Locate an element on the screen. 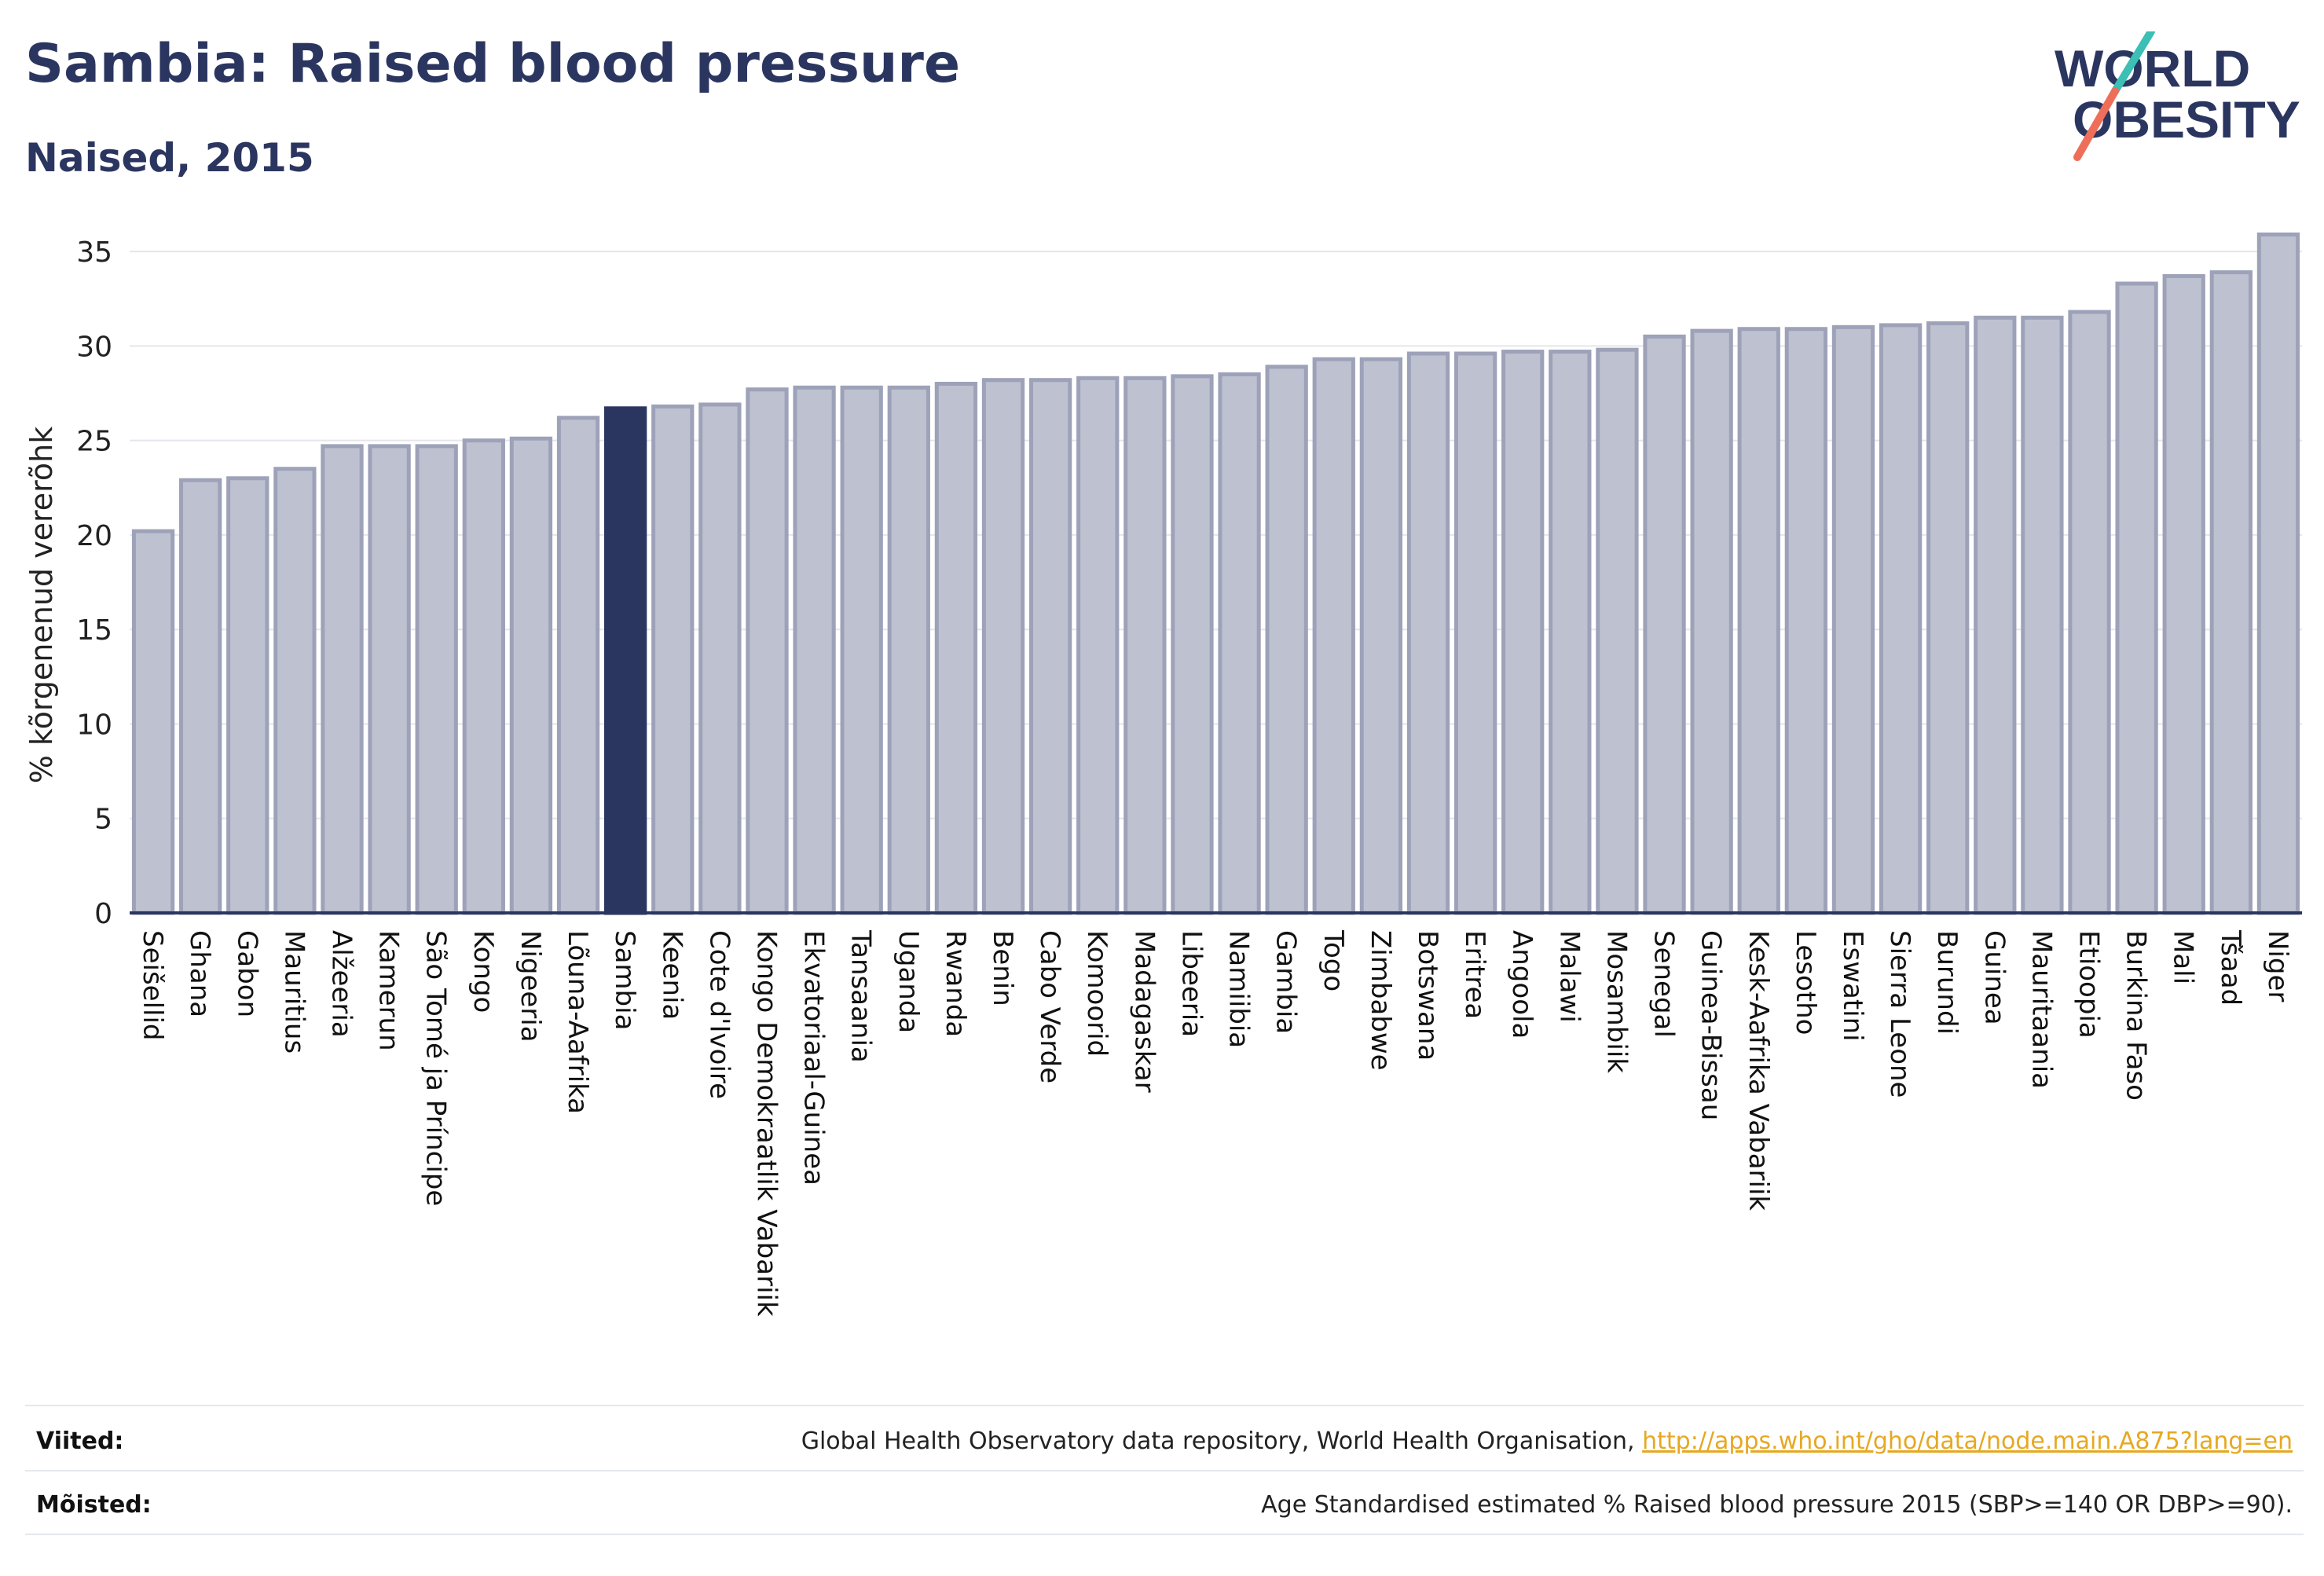 The height and width of the screenshot is (1576, 2324). bar-botswana is located at coordinates (1428, 633).